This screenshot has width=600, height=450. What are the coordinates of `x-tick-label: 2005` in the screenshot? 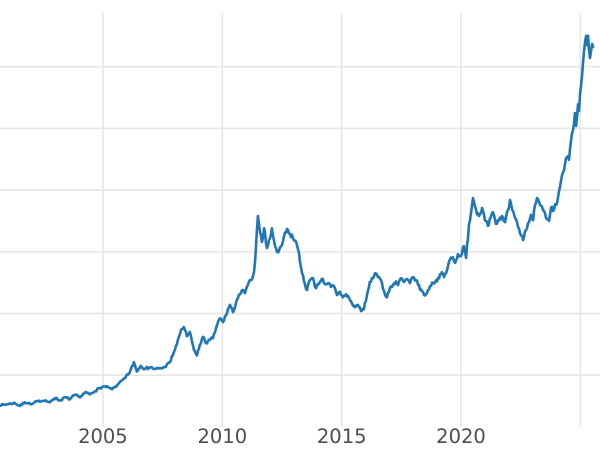 It's located at (103, 436).